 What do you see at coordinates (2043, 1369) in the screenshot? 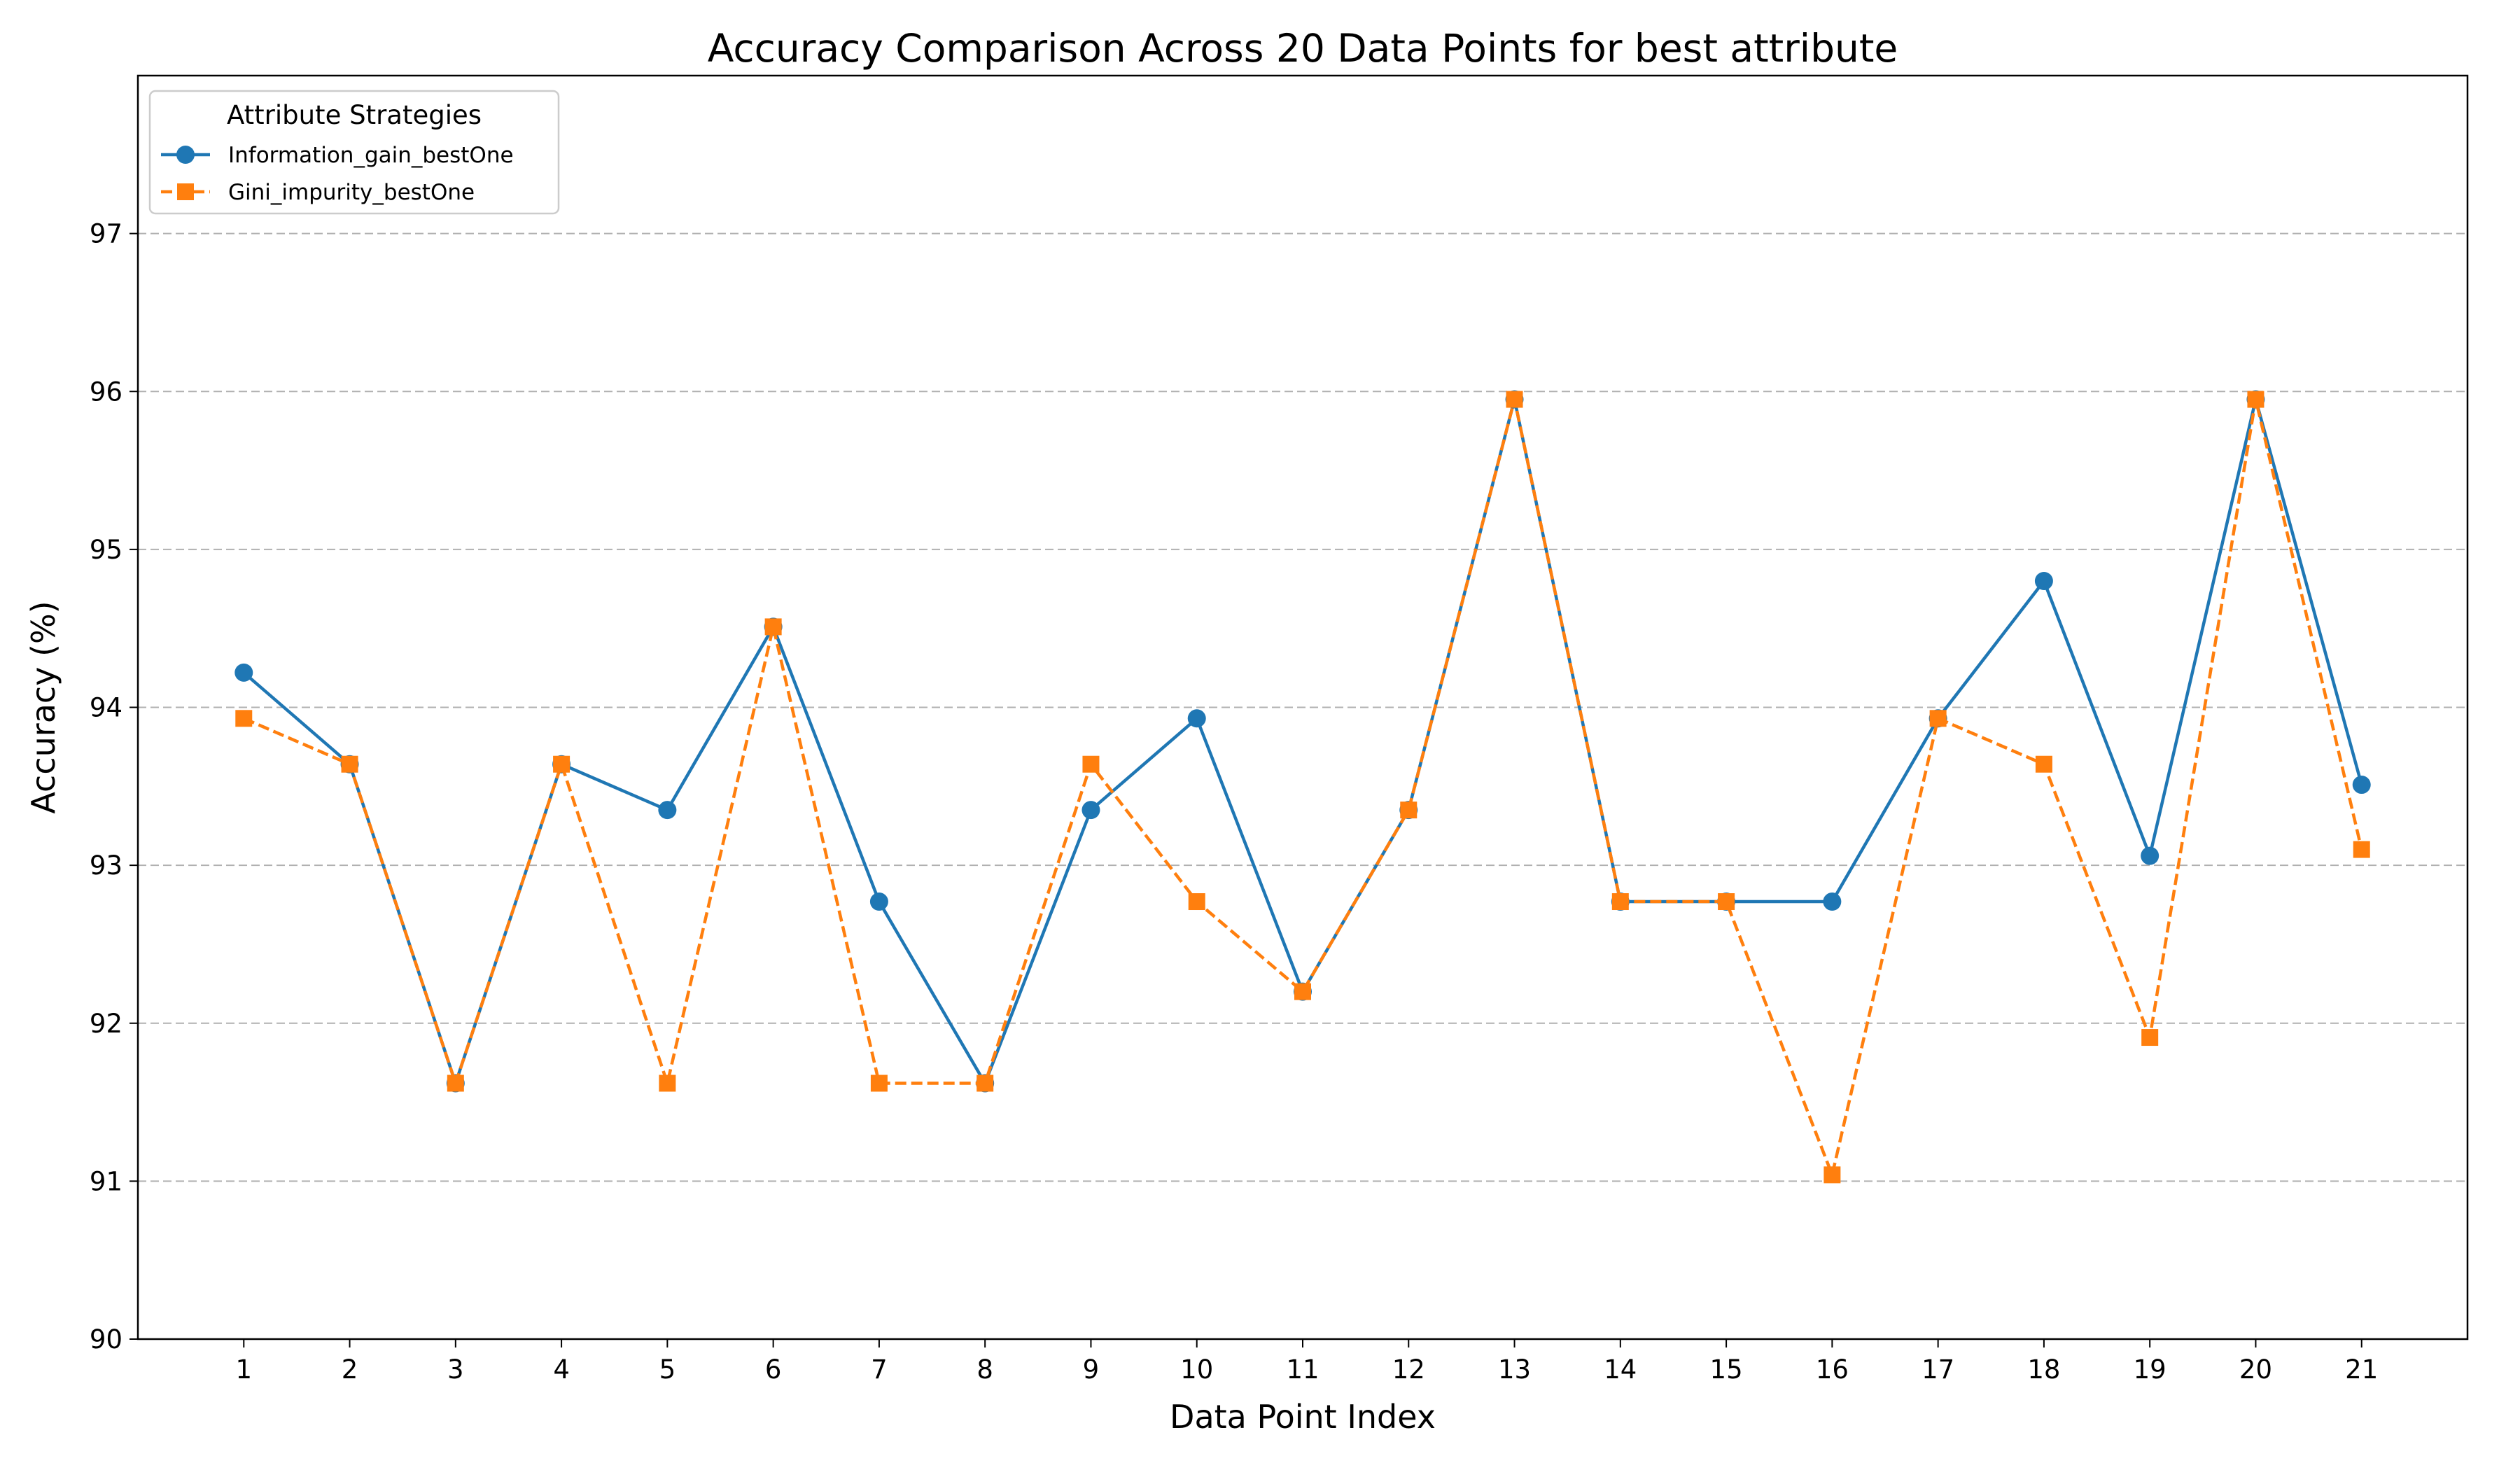
I see `x-tick-label: 18` at bounding box center [2043, 1369].